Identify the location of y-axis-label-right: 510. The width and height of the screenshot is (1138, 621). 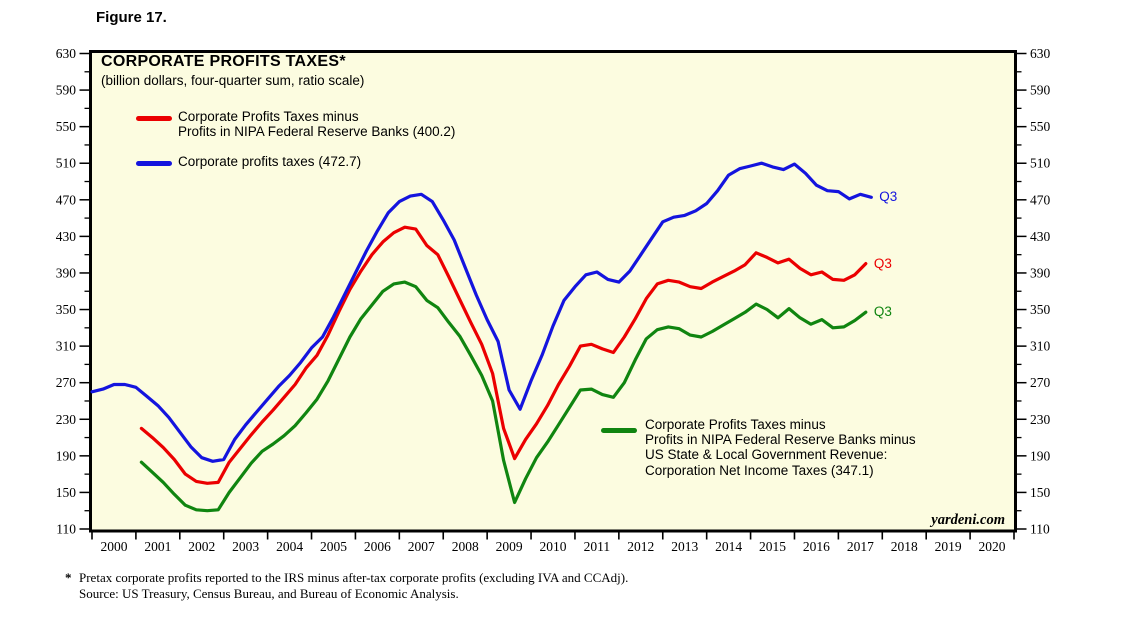
(1040, 163).